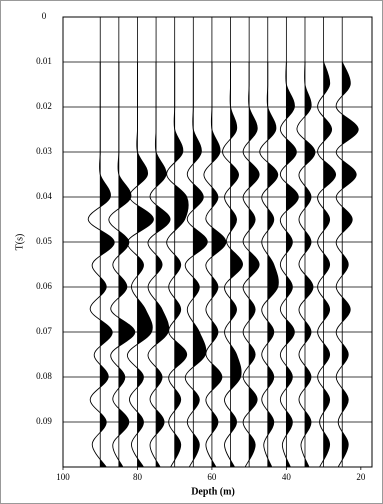 The height and width of the screenshot is (504, 383). I want to click on y-tick-label: 0.07, so click(44, 331).